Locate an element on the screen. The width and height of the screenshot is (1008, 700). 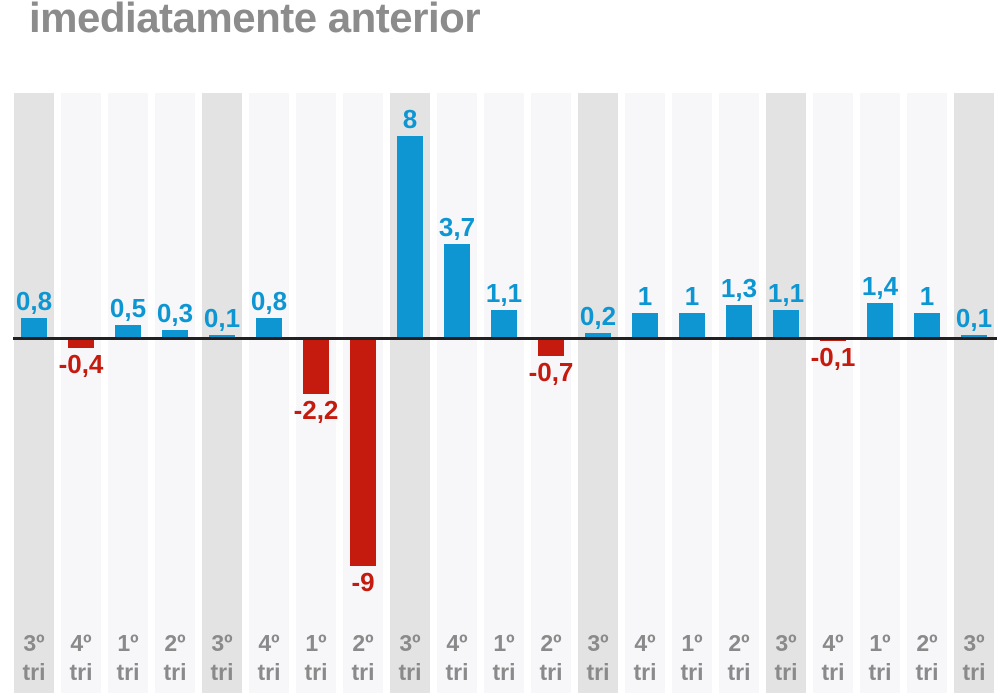
bar-value-label: 0,5 is located at coordinates (128, 308).